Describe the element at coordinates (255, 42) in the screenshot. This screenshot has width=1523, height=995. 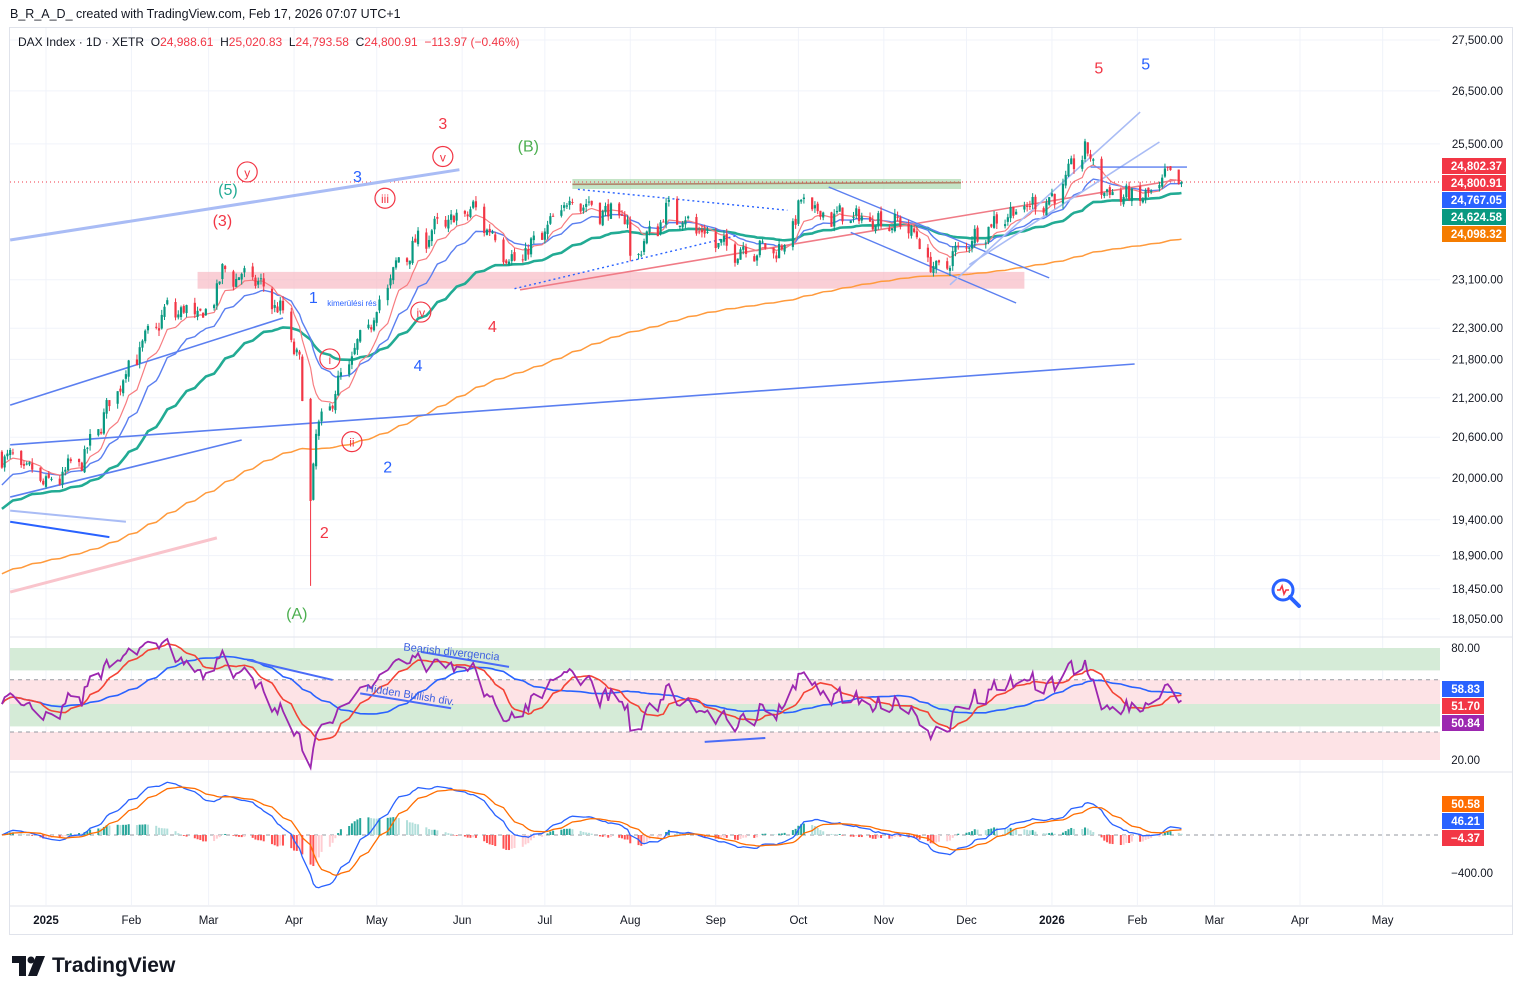
I see `high-value: 25,020.83` at that location.